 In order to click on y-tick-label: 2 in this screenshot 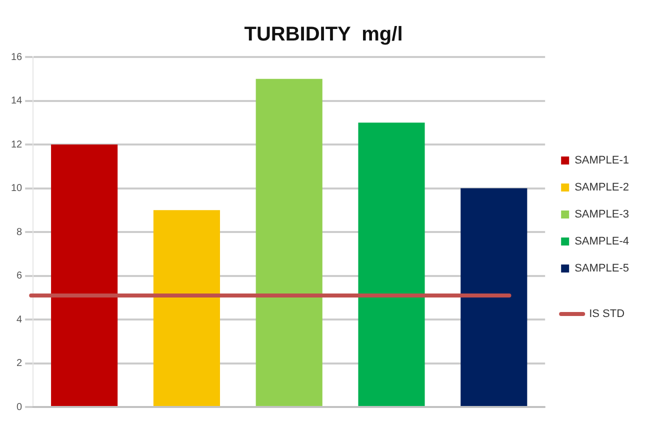, I will do `click(19, 363)`.